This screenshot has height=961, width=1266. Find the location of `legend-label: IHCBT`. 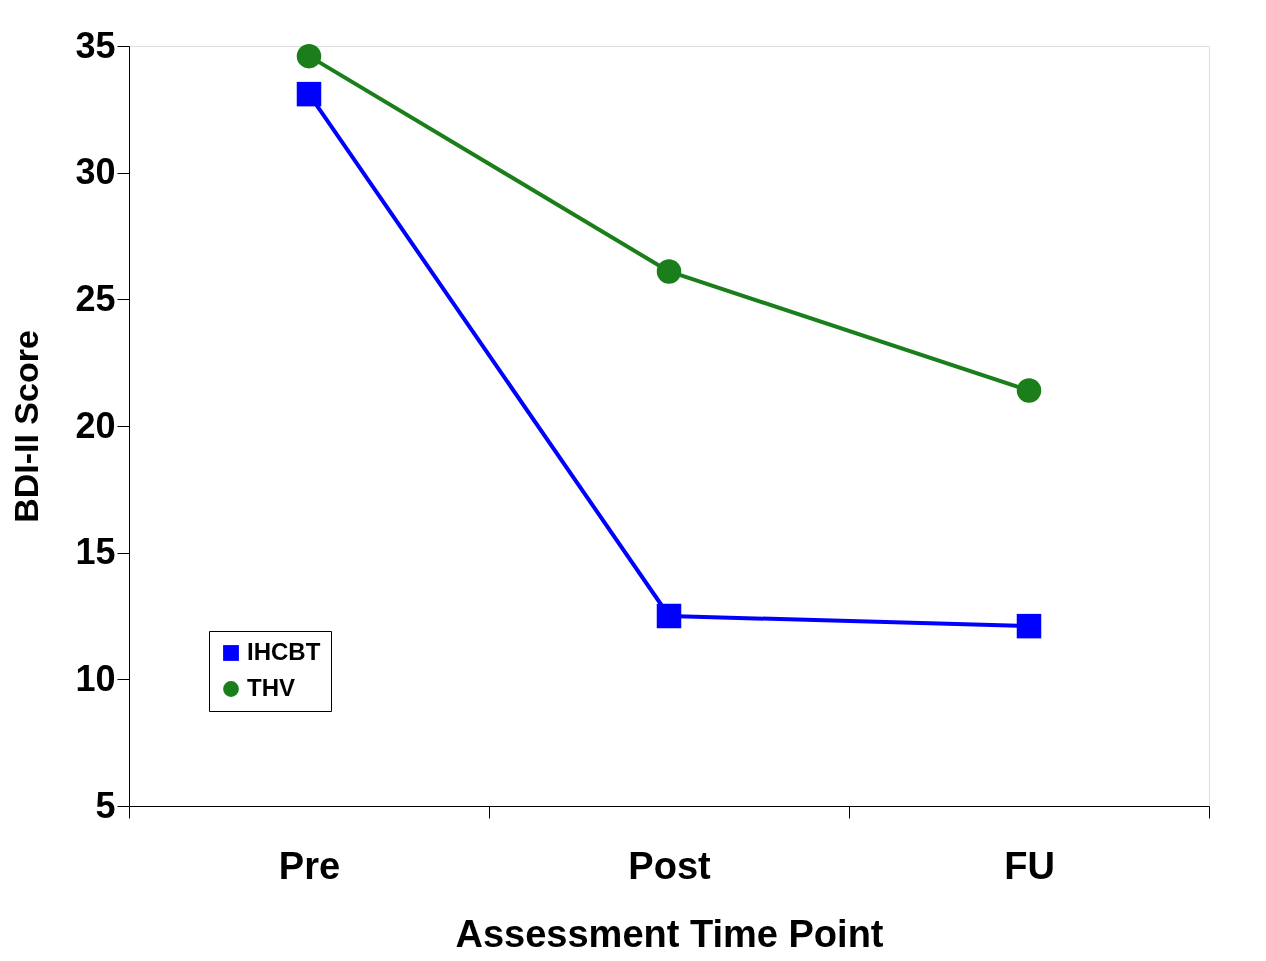

legend-label: IHCBT is located at coordinates (284, 651).